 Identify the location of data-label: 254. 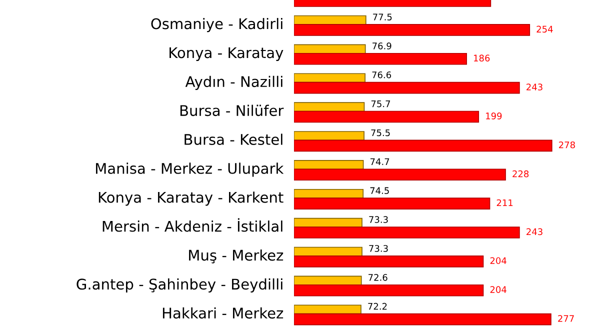
(544, 29).